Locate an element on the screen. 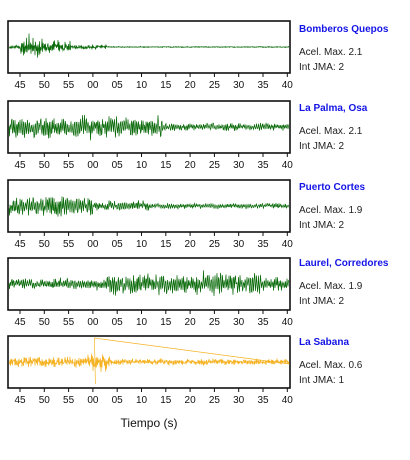 The width and height of the screenshot is (410, 460). panel-3: 45 50 55 00 05 10 15 20 25 30 35 40 is located at coordinates (150, 214).